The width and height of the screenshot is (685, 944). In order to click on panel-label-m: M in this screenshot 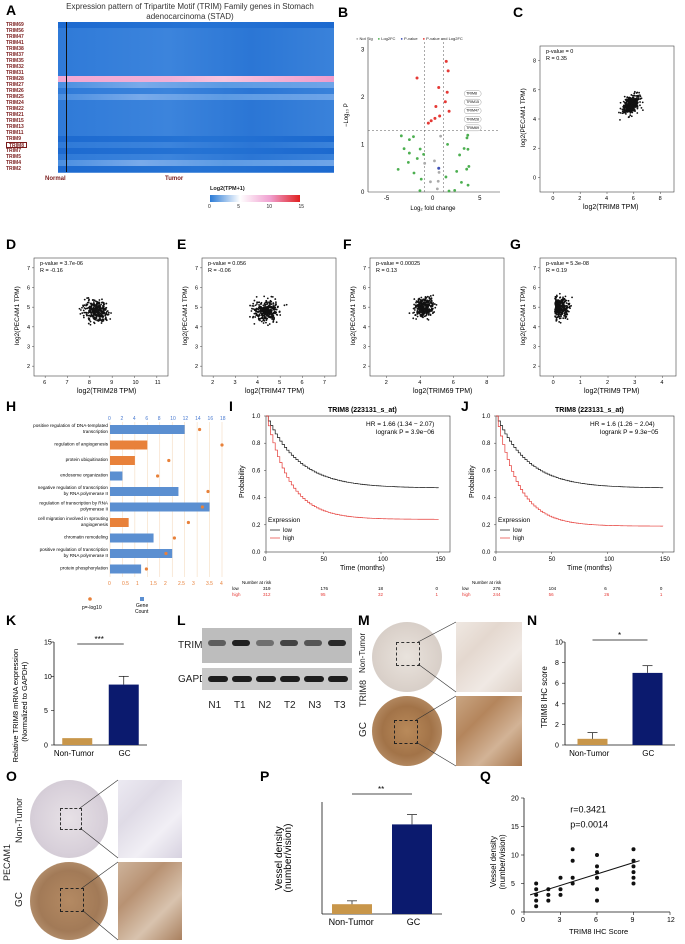, I will do `click(364, 620)`.